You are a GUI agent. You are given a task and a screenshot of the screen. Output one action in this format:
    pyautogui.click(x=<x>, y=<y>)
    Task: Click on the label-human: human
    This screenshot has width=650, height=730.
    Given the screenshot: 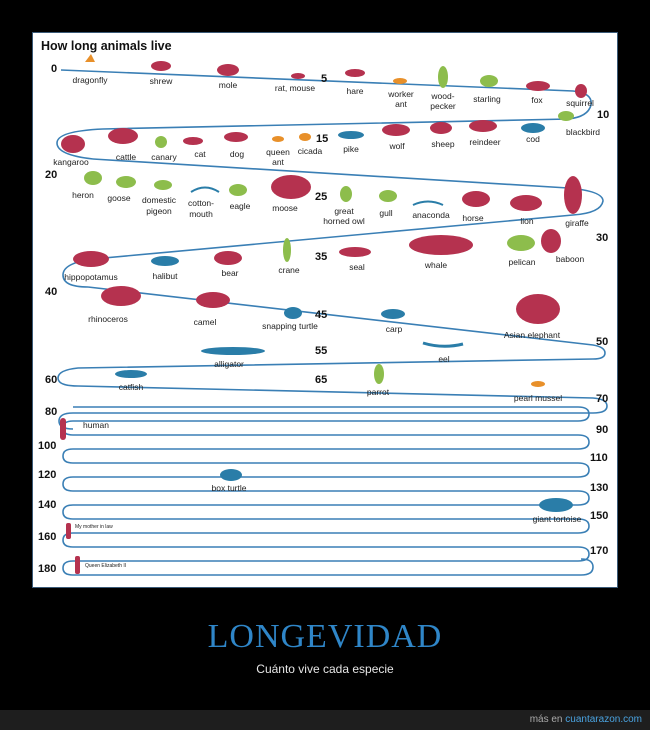 What is the action you would take?
    pyautogui.click(x=96, y=425)
    